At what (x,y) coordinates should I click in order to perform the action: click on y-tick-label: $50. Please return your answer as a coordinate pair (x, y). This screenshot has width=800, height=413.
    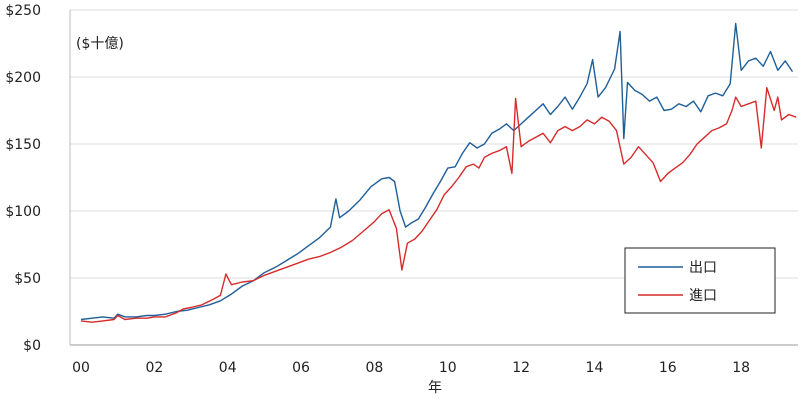
    Looking at the image, I should click on (27, 279).